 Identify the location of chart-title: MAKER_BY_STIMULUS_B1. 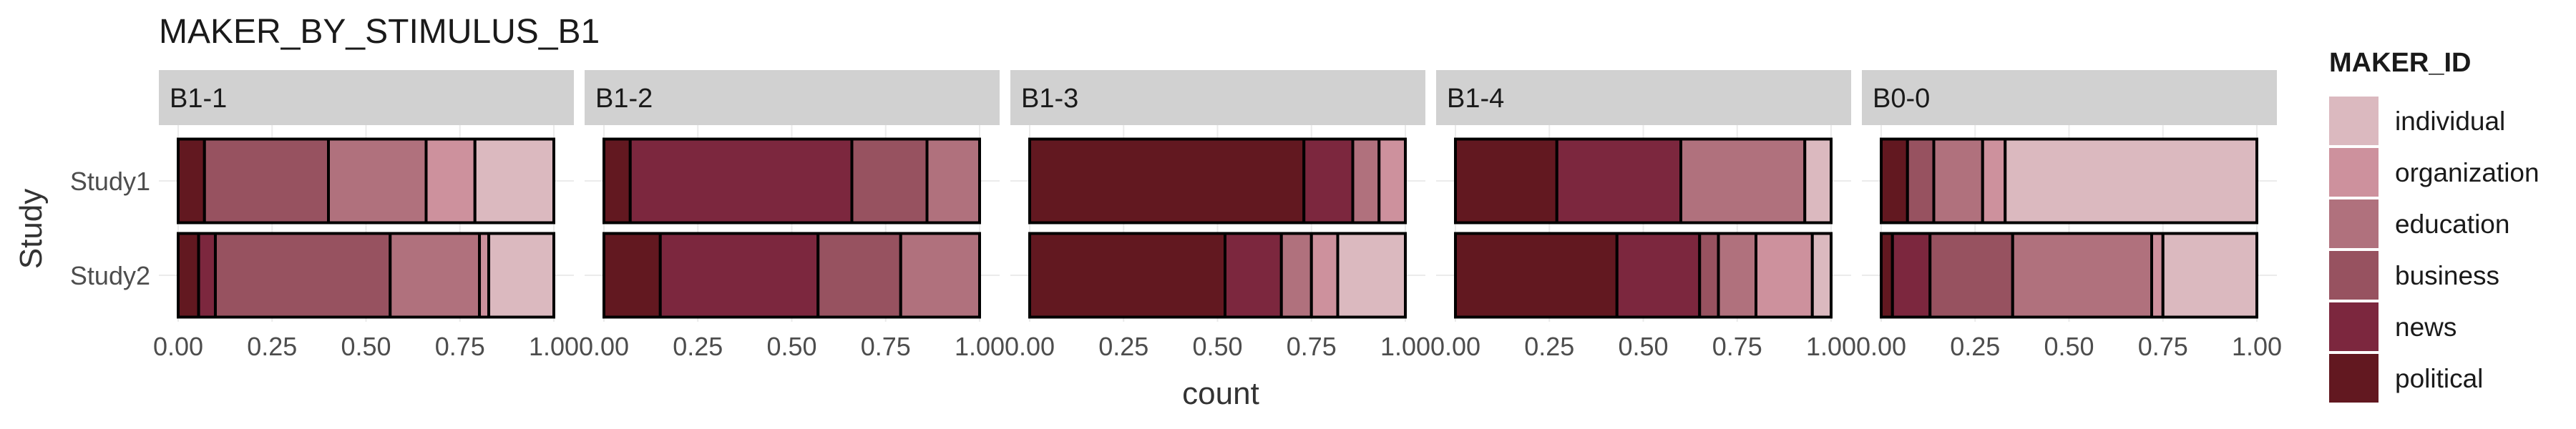
(379, 32).